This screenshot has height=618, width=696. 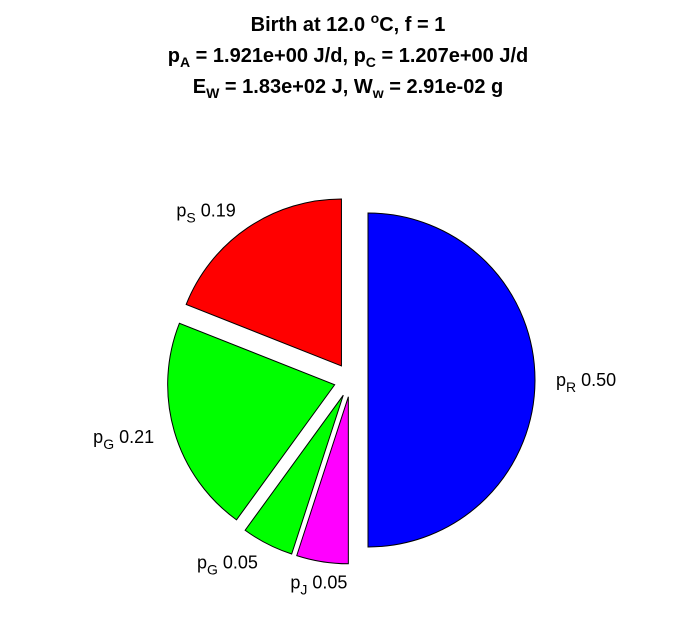 I want to click on pie-slice-label-4: pS 0.19, so click(x=205, y=212).